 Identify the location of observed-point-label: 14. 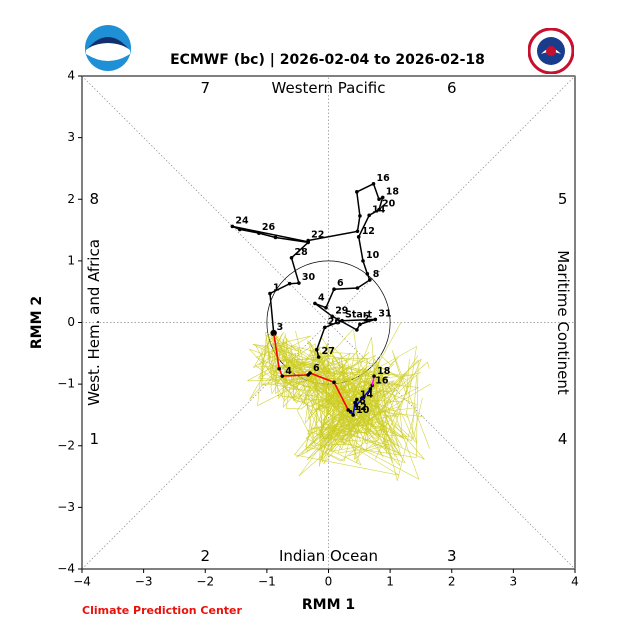
(379, 209).